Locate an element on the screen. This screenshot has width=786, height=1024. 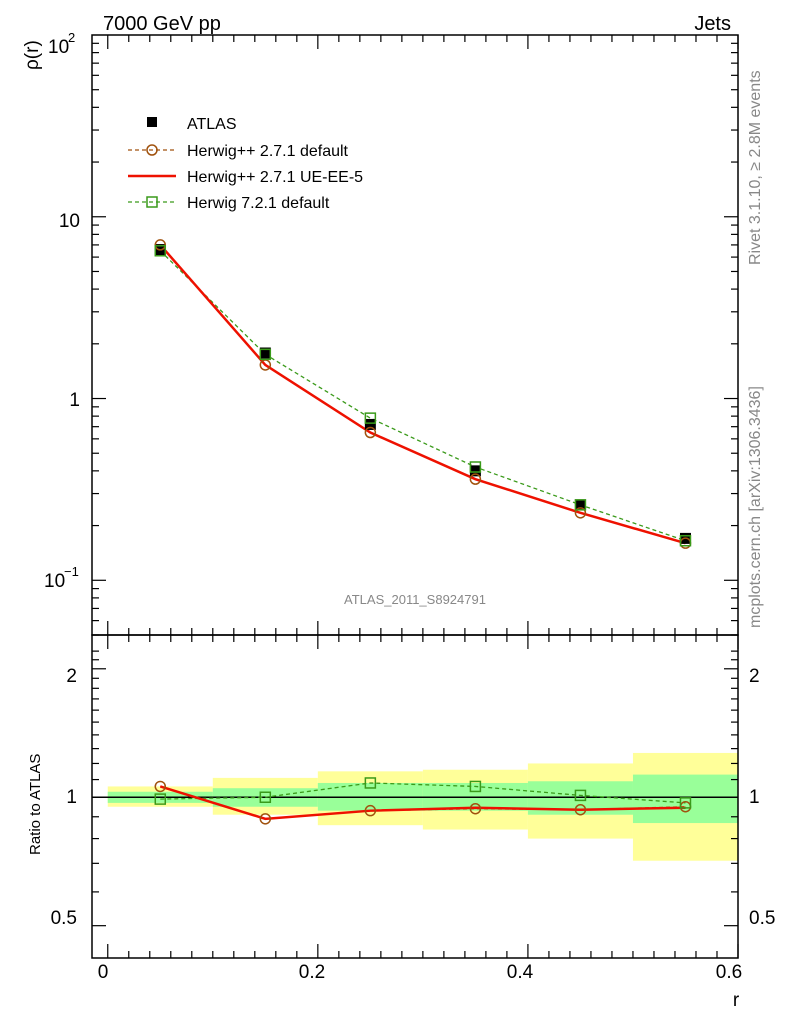
analysis-watermark: ATLAS_2011_S8924791 is located at coordinates (415, 599).